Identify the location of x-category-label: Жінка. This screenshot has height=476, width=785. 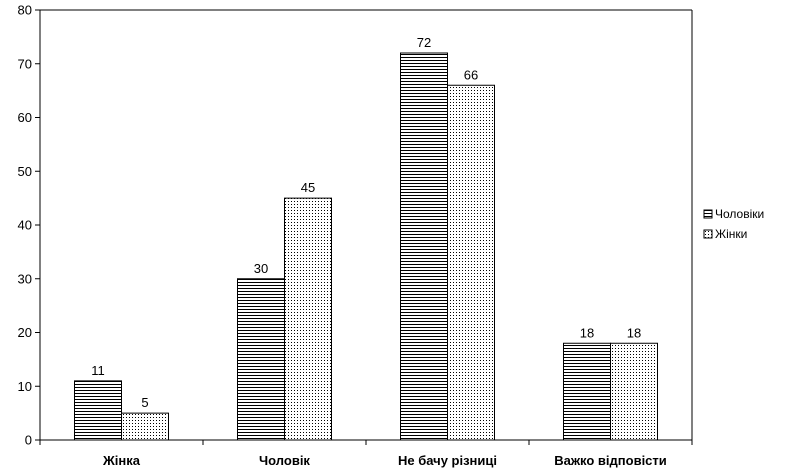
(121, 460).